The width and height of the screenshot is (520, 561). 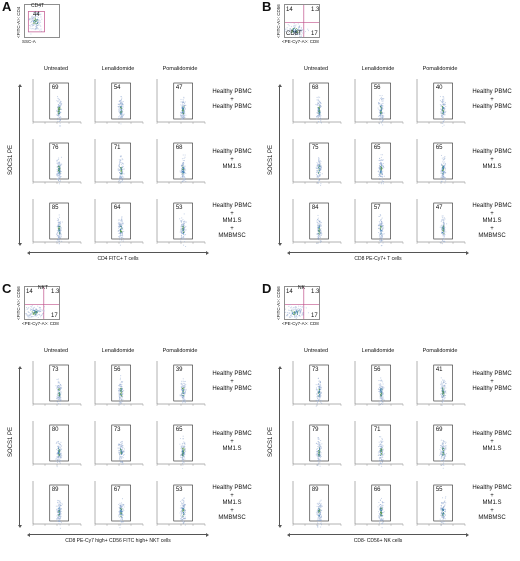 I want to click on y-axis-arrow, so click(x=19, y=165).